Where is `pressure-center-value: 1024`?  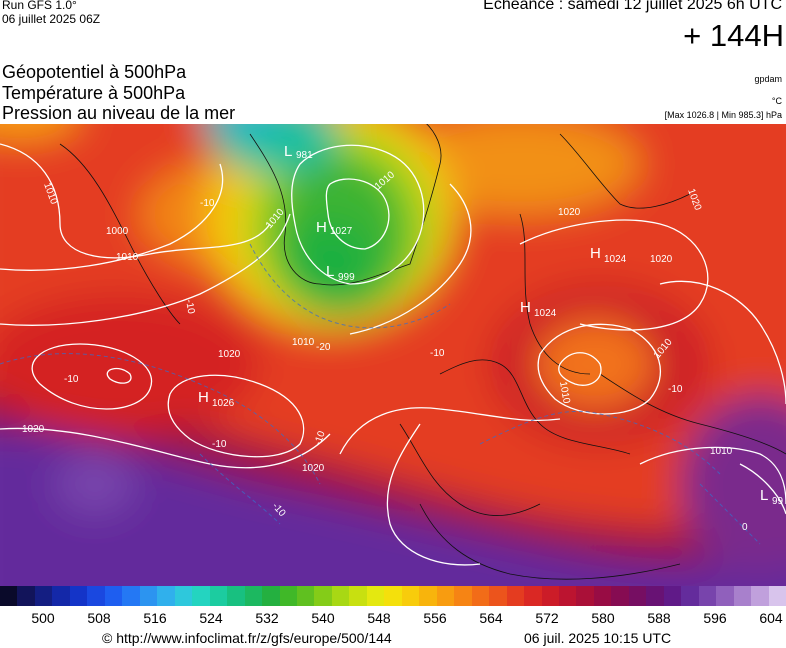
pressure-center-value: 1024 is located at coordinates (545, 313).